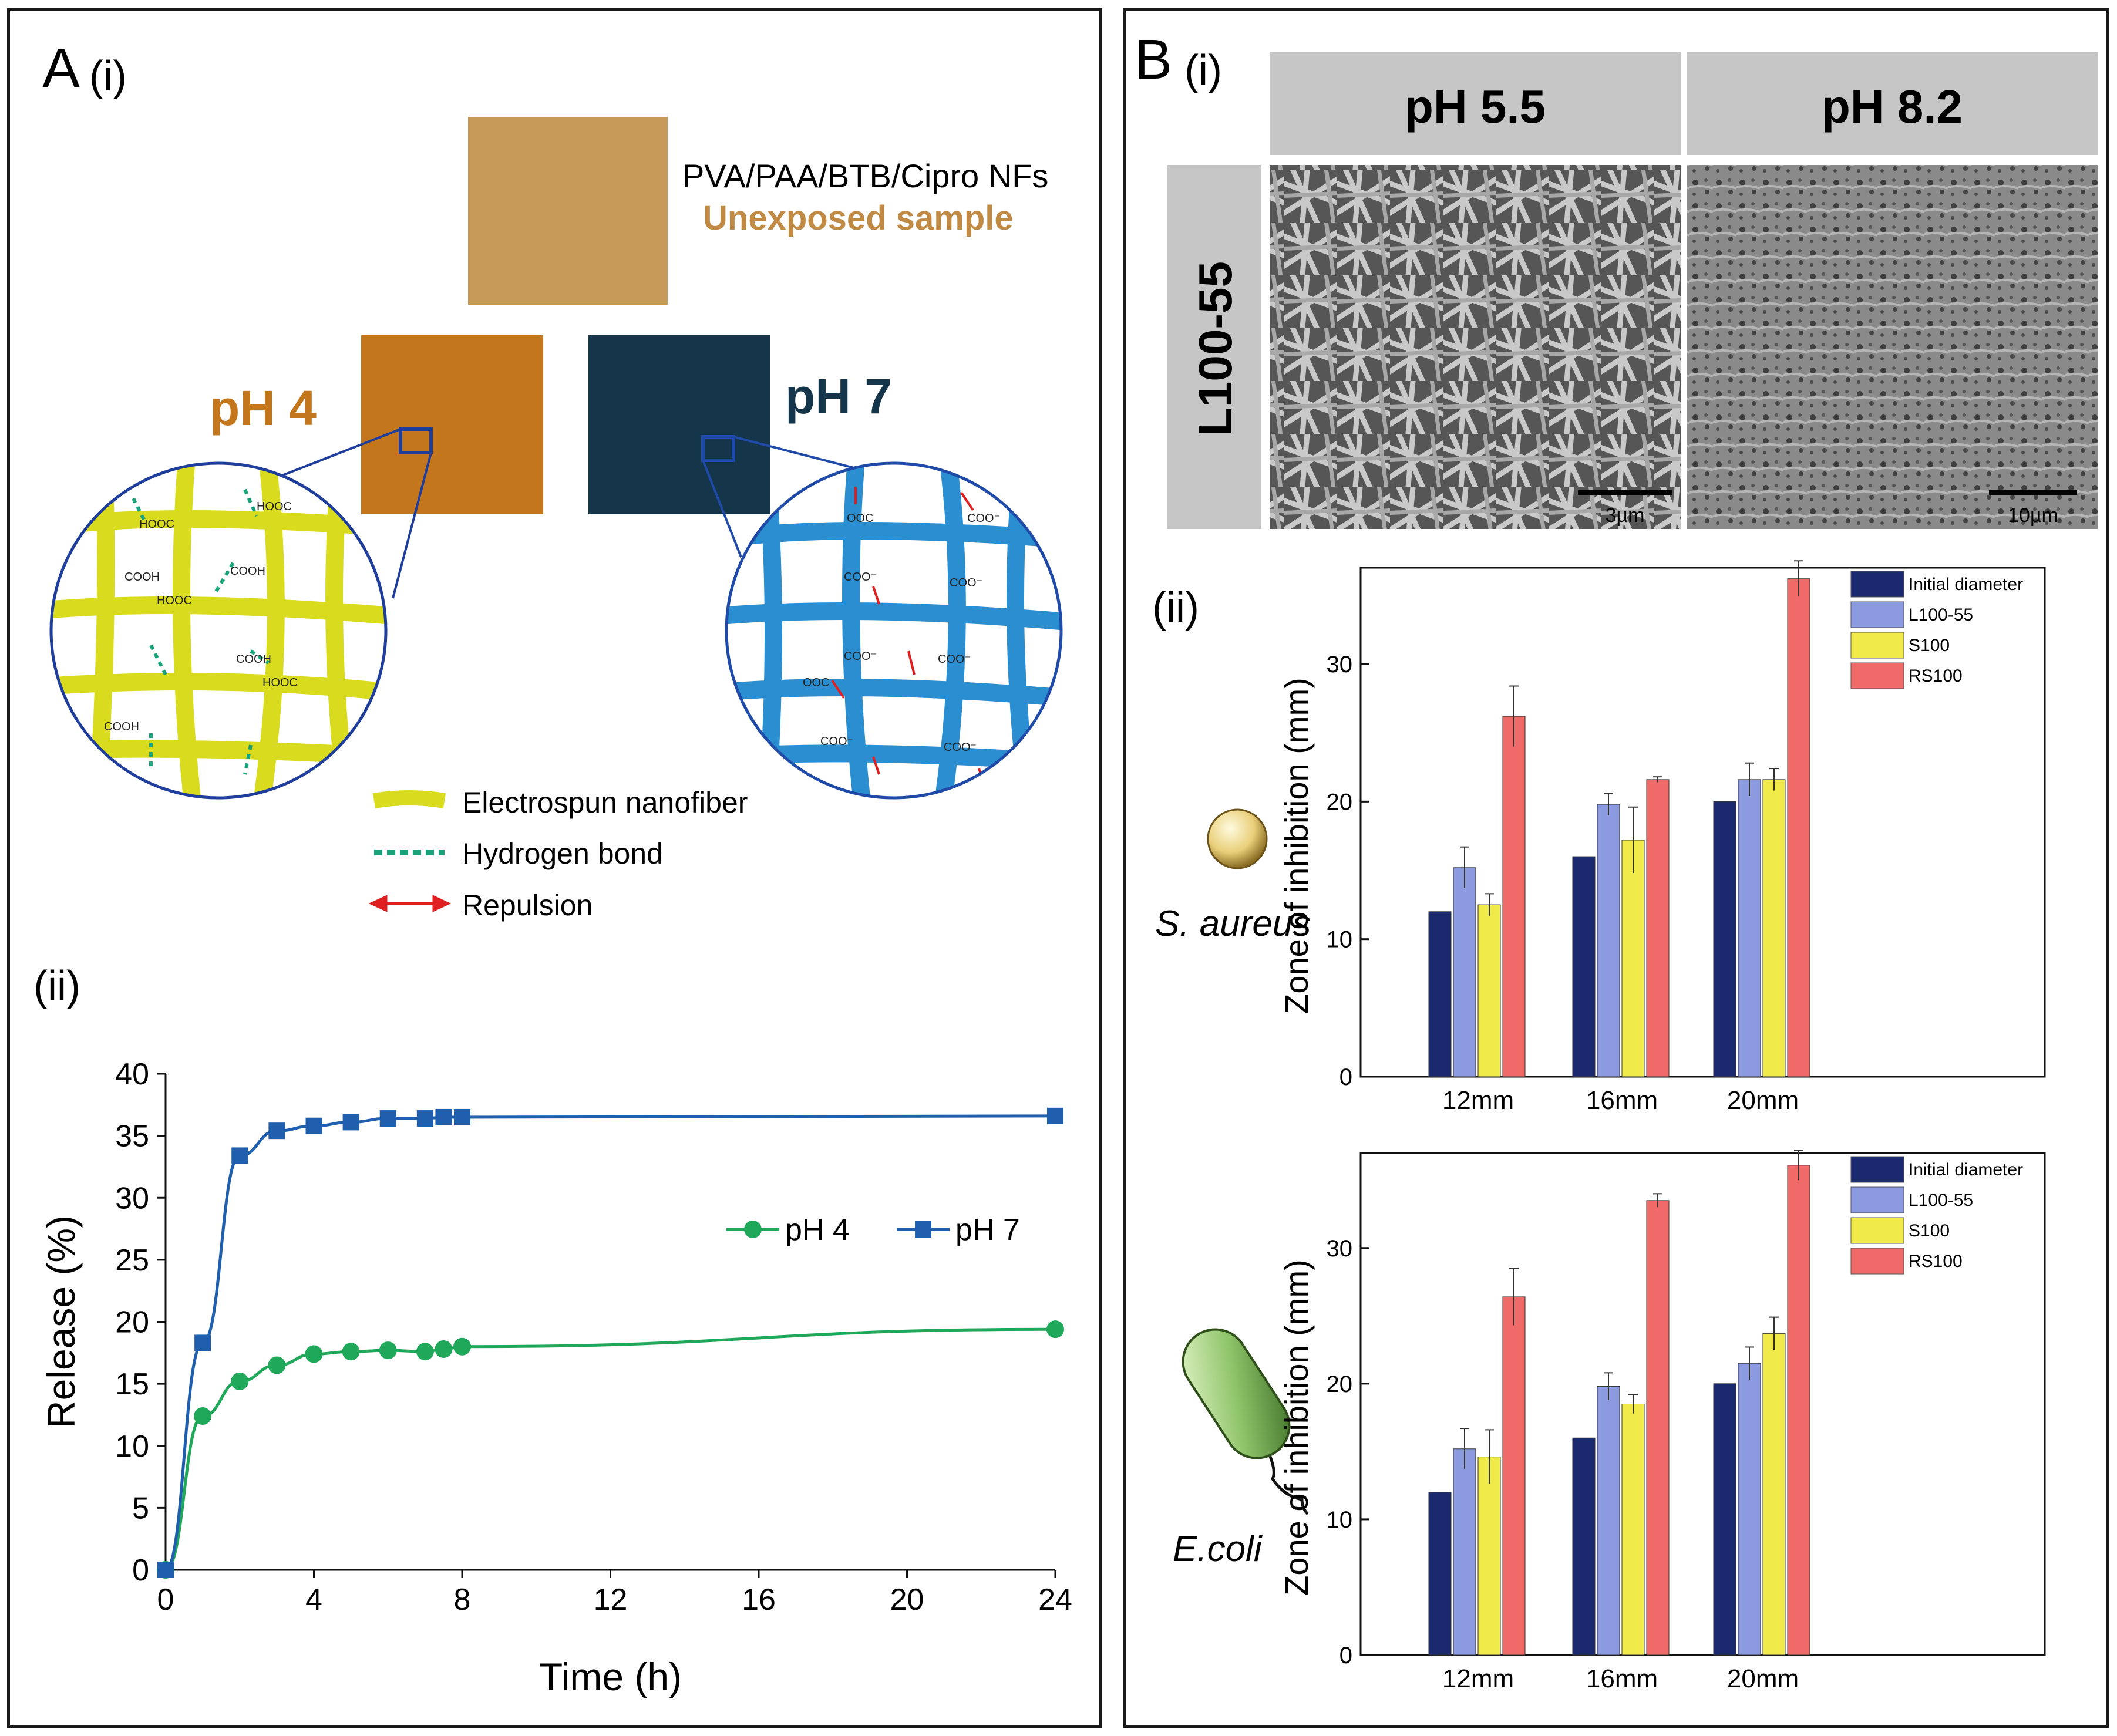 The image size is (2117, 1736). Describe the element at coordinates (611, 1676) in the screenshot. I see `x-axis-title: Time (h)` at that location.